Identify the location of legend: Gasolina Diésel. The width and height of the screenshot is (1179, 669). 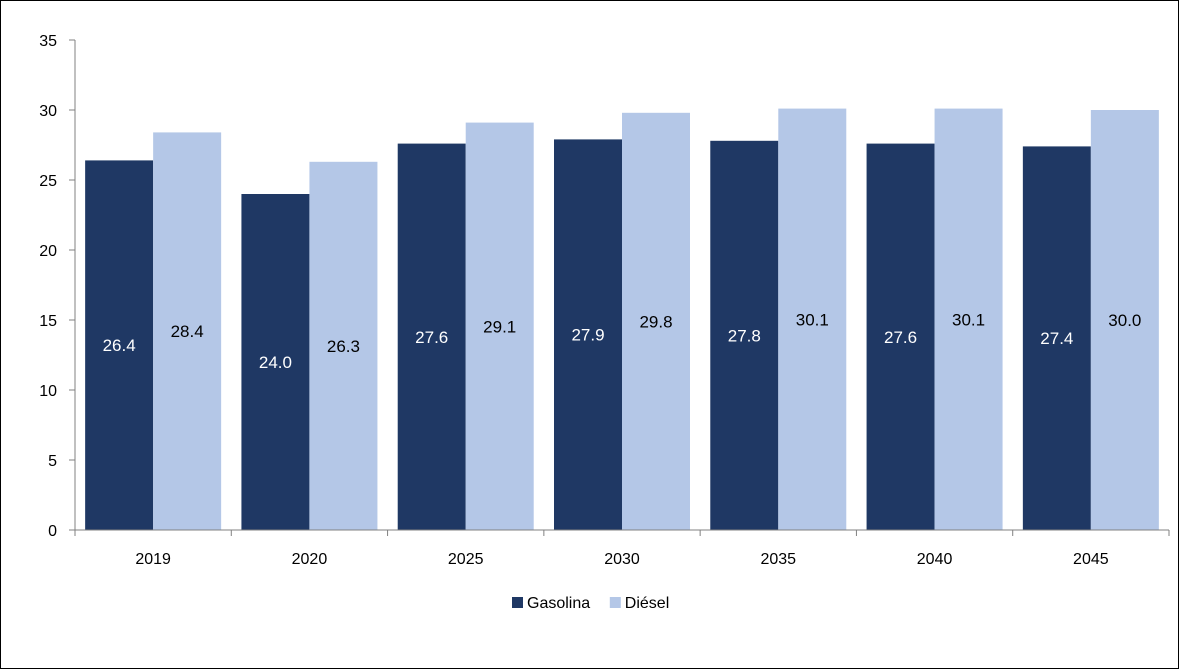
(590, 603).